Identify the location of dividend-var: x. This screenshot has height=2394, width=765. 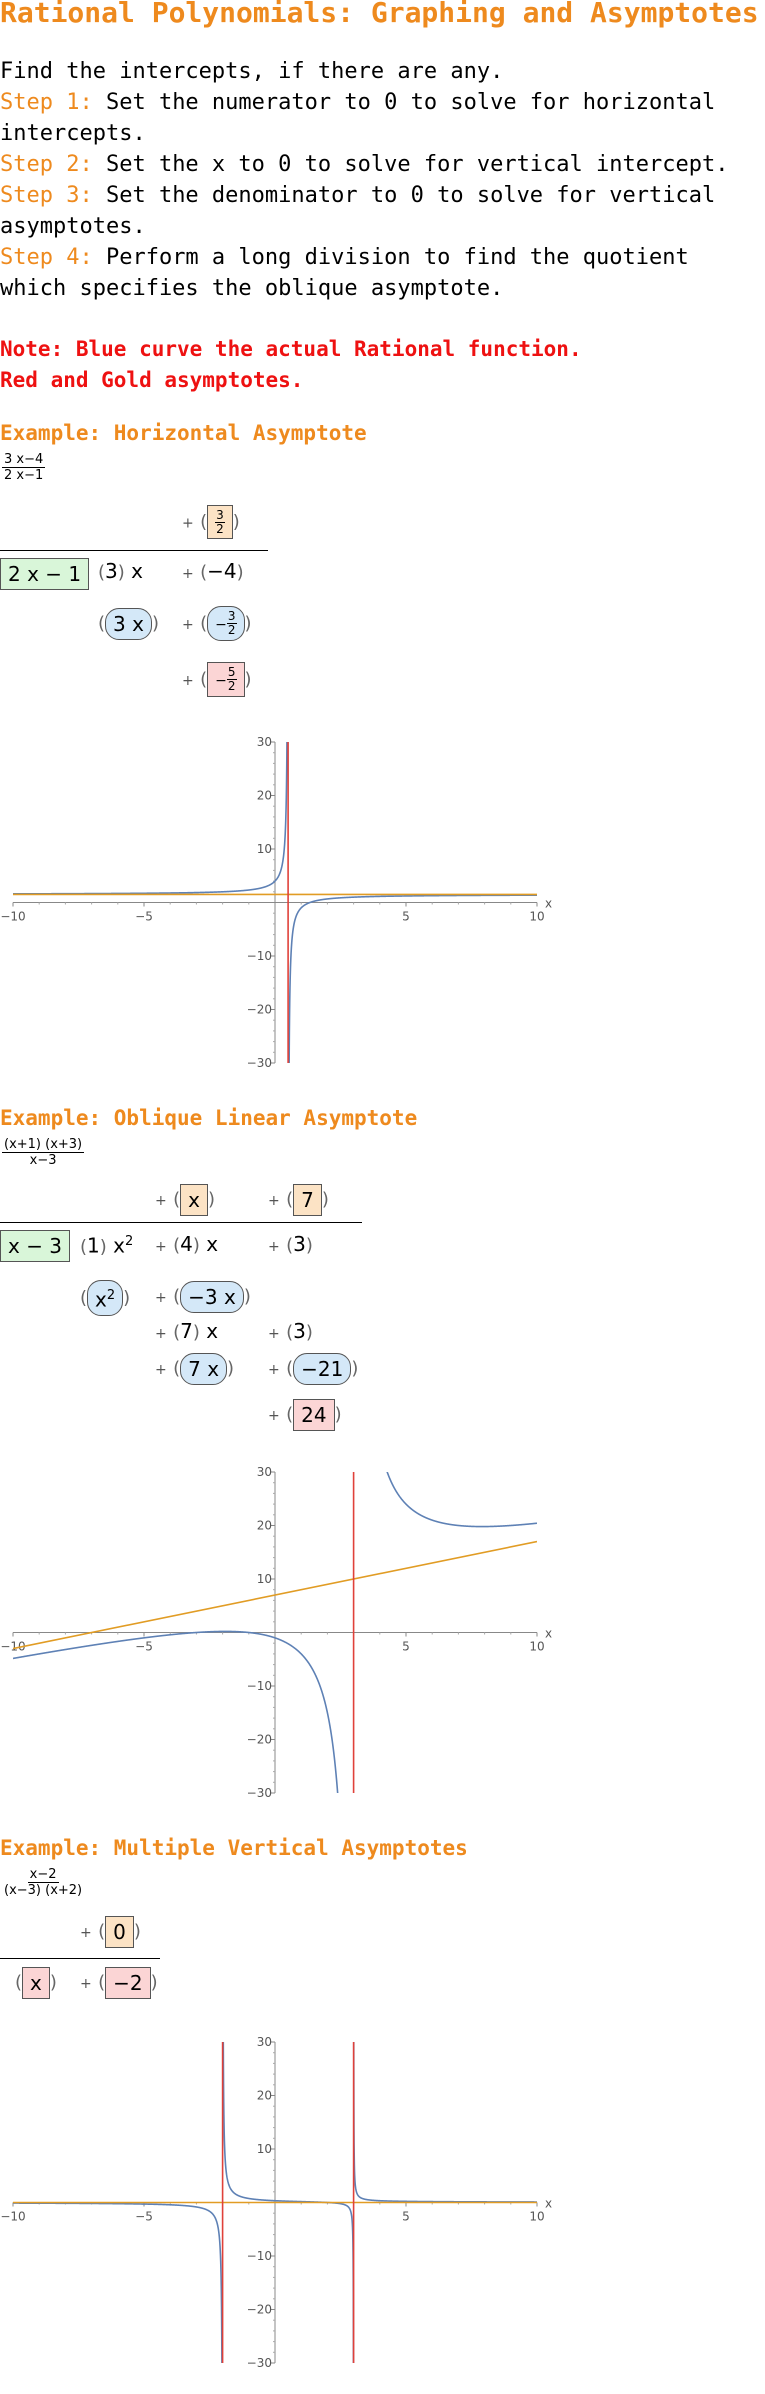
(137, 571).